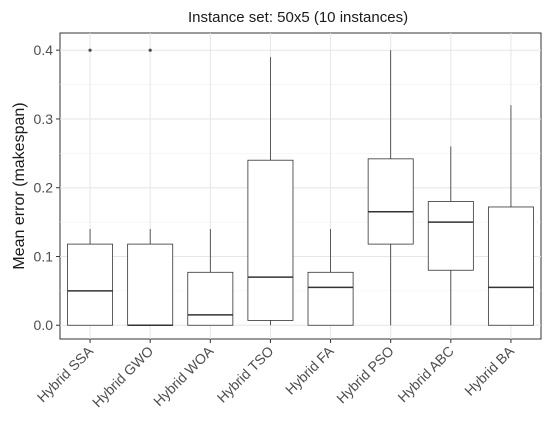 The height and width of the screenshot is (426, 550). What do you see at coordinates (65, 373) in the screenshot?
I see `x-tick-label: Hybrid SSA` at bounding box center [65, 373].